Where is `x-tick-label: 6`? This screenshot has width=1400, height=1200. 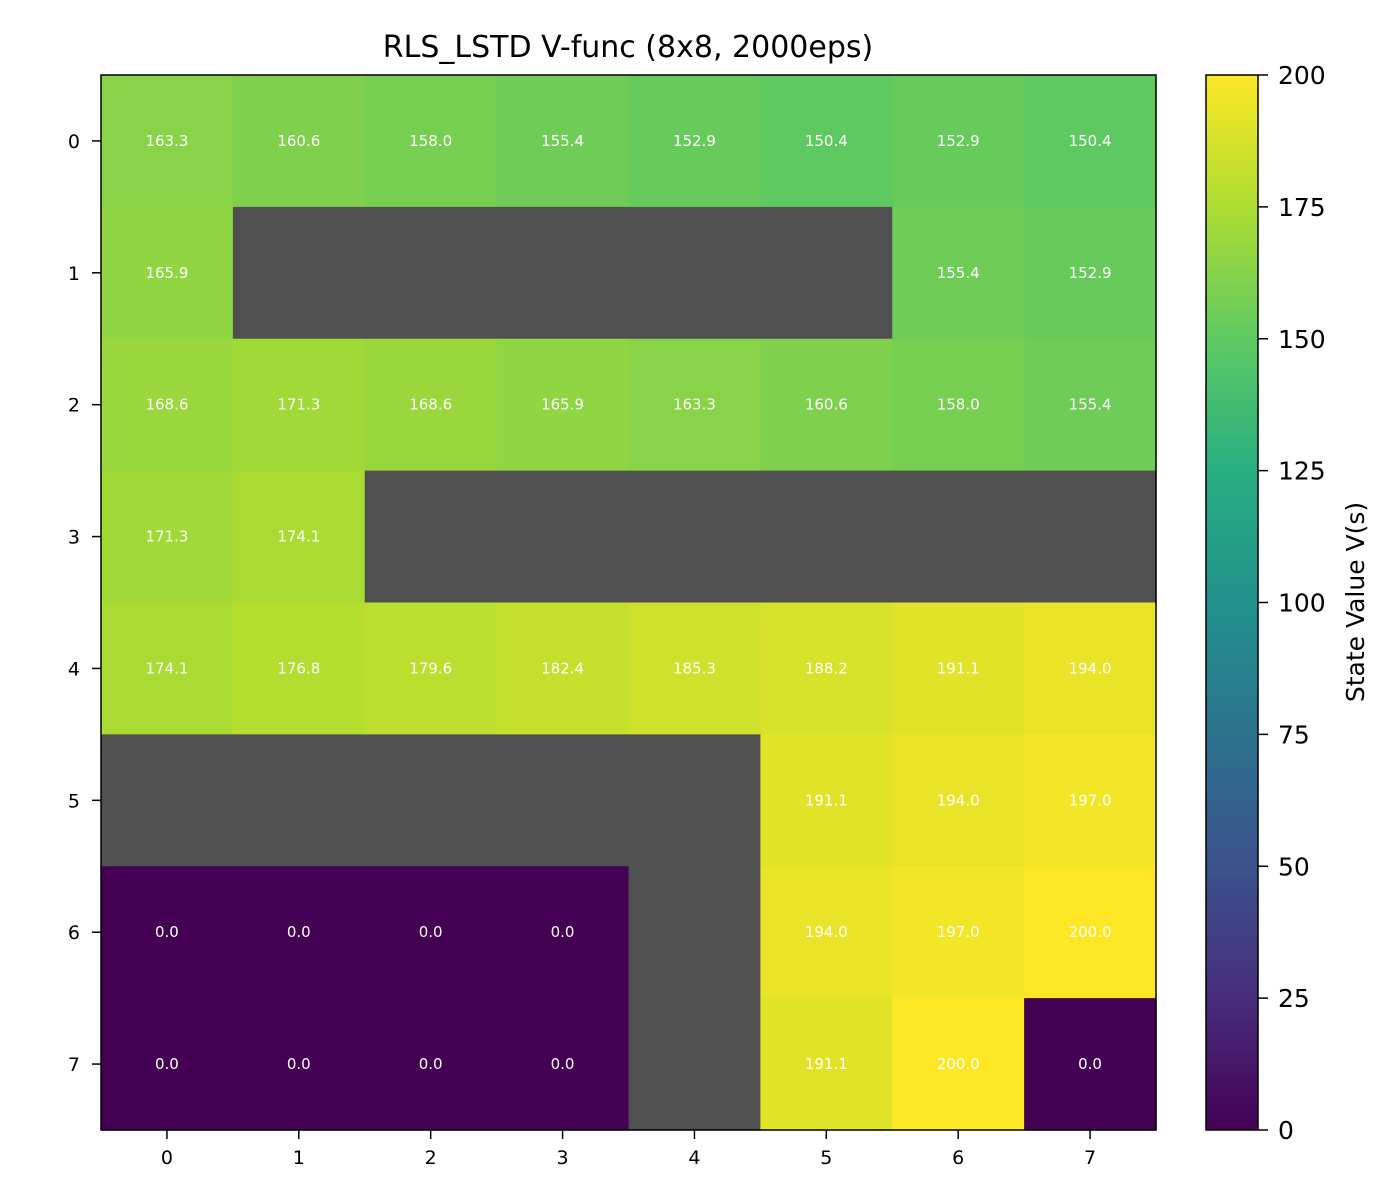
x-tick-label: 6 is located at coordinates (958, 1158).